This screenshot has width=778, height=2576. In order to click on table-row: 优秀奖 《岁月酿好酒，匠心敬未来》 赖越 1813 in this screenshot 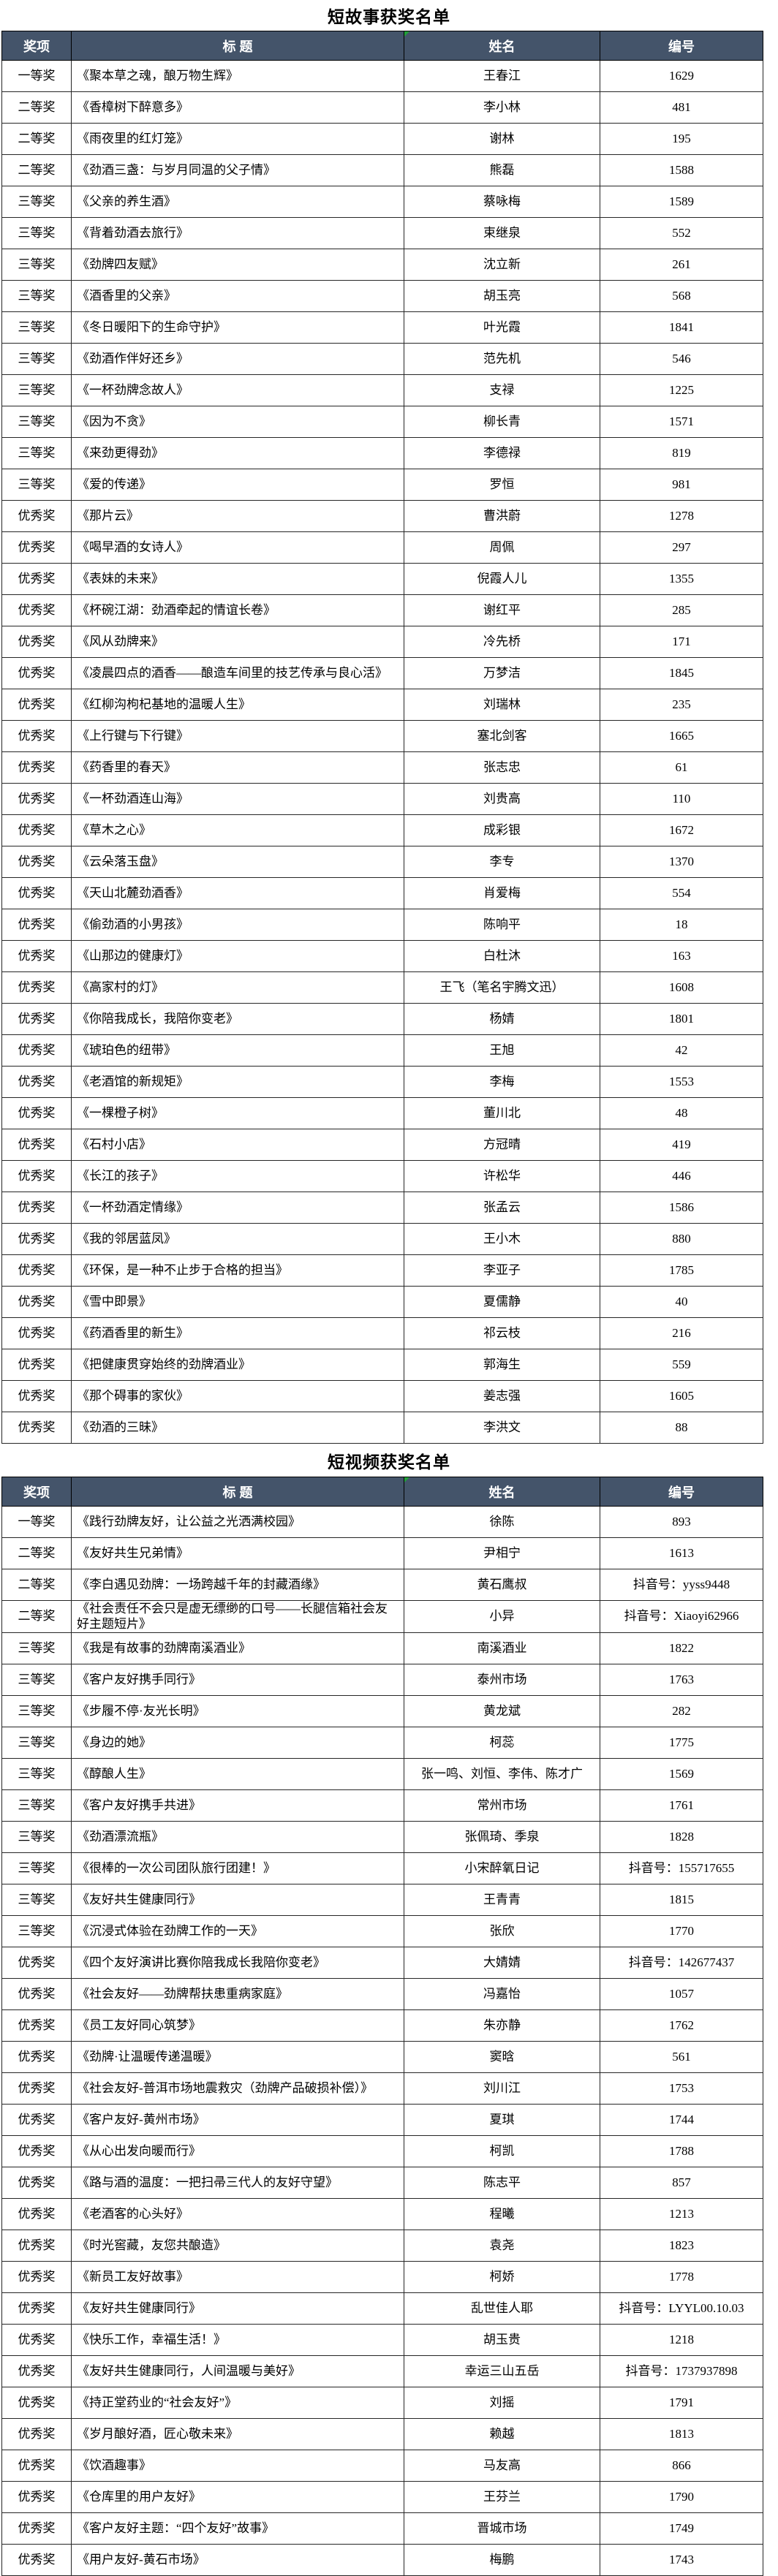, I will do `click(382, 2434)`.